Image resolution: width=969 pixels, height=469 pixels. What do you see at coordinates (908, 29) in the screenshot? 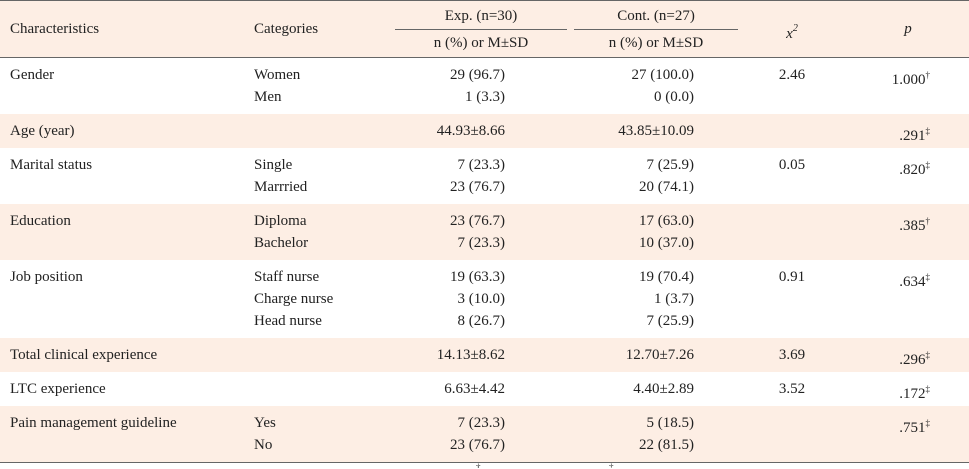
I see `header-p-value: p` at bounding box center [908, 29].